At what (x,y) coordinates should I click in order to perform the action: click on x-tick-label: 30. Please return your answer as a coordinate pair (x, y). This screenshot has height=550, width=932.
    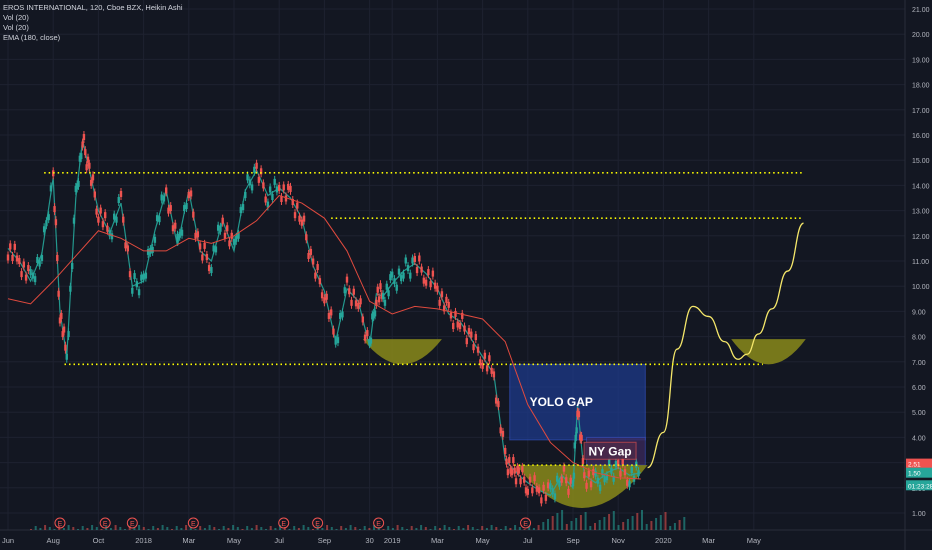
    Looking at the image, I should click on (369, 540).